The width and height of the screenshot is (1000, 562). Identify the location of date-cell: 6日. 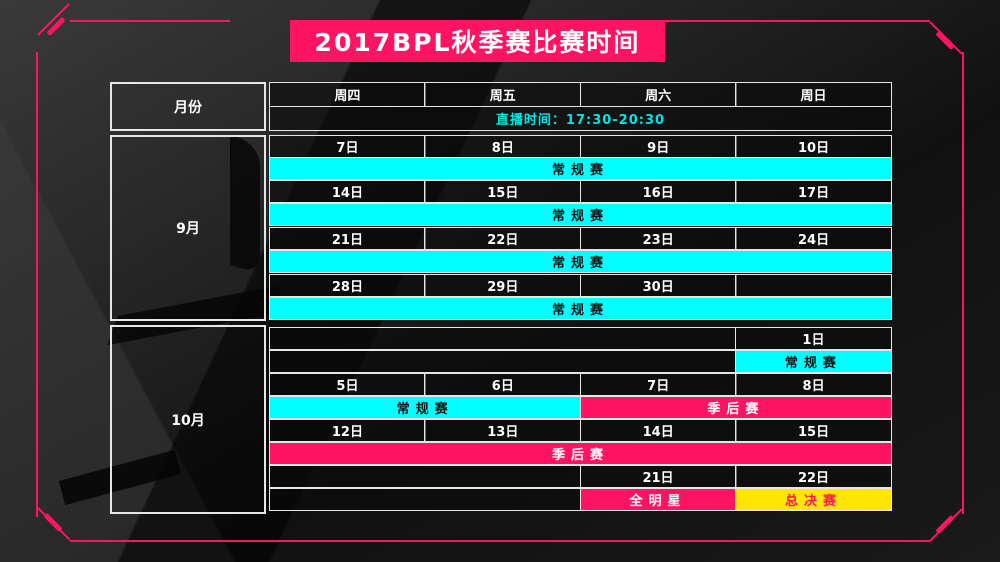
(503, 384).